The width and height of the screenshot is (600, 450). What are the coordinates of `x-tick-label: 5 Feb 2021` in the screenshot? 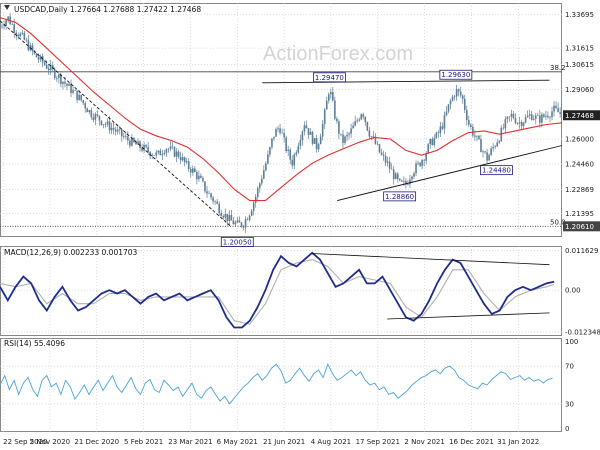 It's located at (143, 442).